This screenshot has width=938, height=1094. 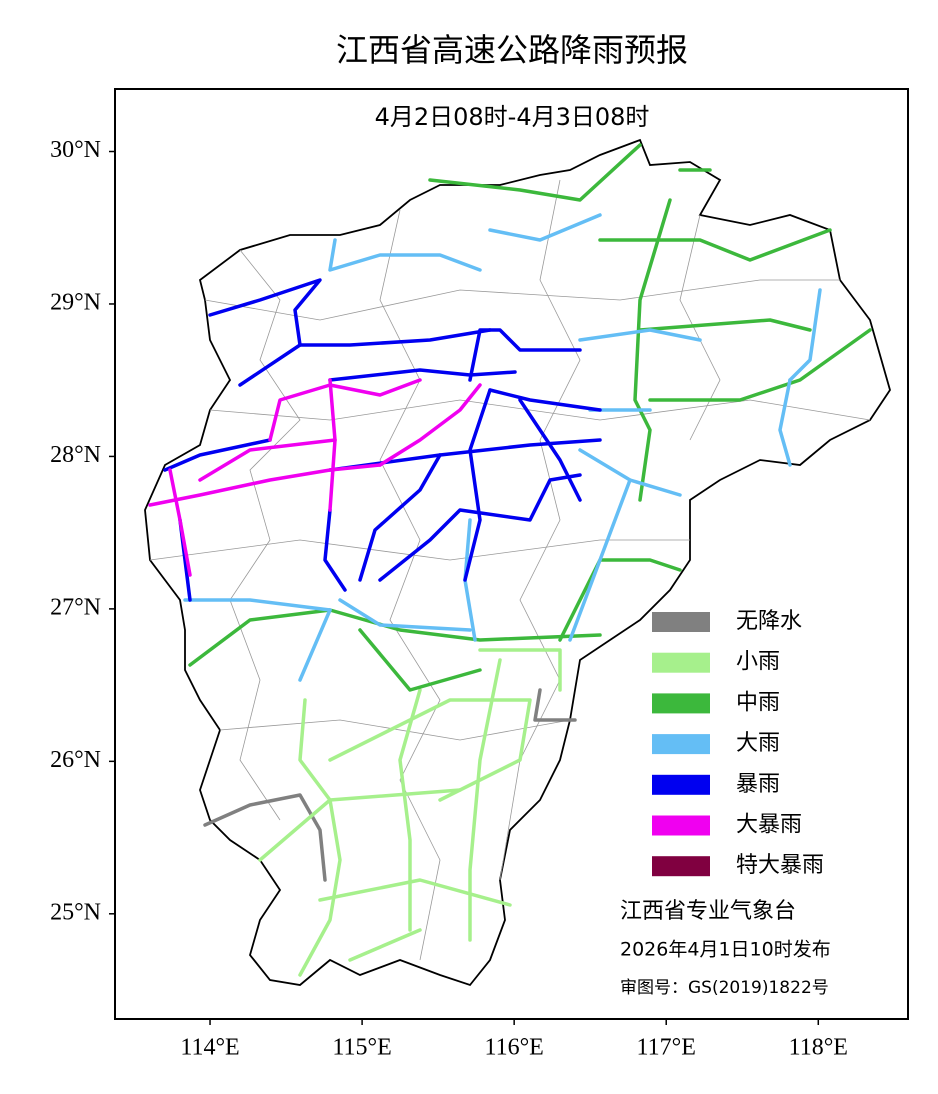 What do you see at coordinates (361, 1048) in the screenshot?
I see `x-tick-label: 115°E` at bounding box center [361, 1048].